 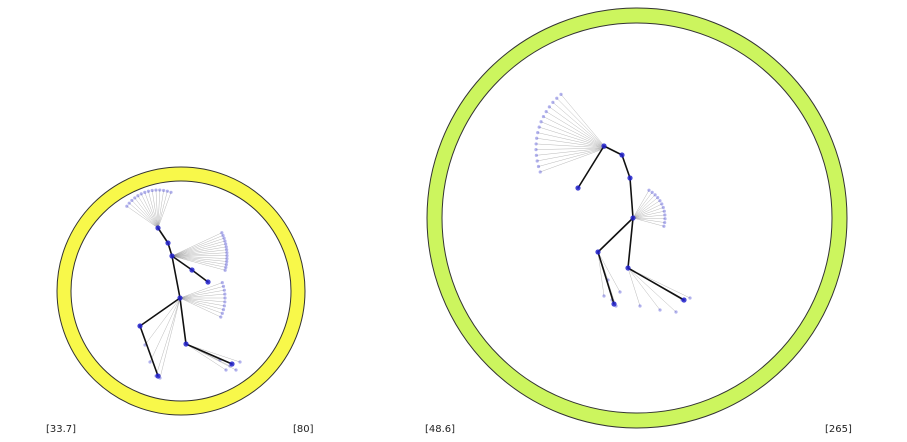 What do you see at coordinates (609, 272) in the screenshot?
I see `right-leg-fan-ray` at bounding box center [609, 272].